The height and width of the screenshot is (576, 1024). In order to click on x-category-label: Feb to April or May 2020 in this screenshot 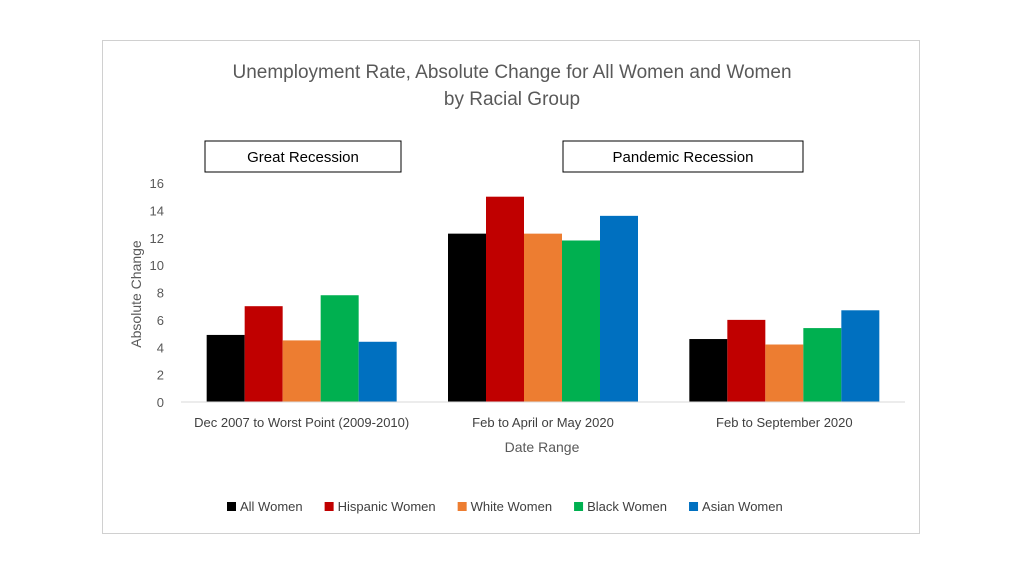, I will do `click(543, 422)`.